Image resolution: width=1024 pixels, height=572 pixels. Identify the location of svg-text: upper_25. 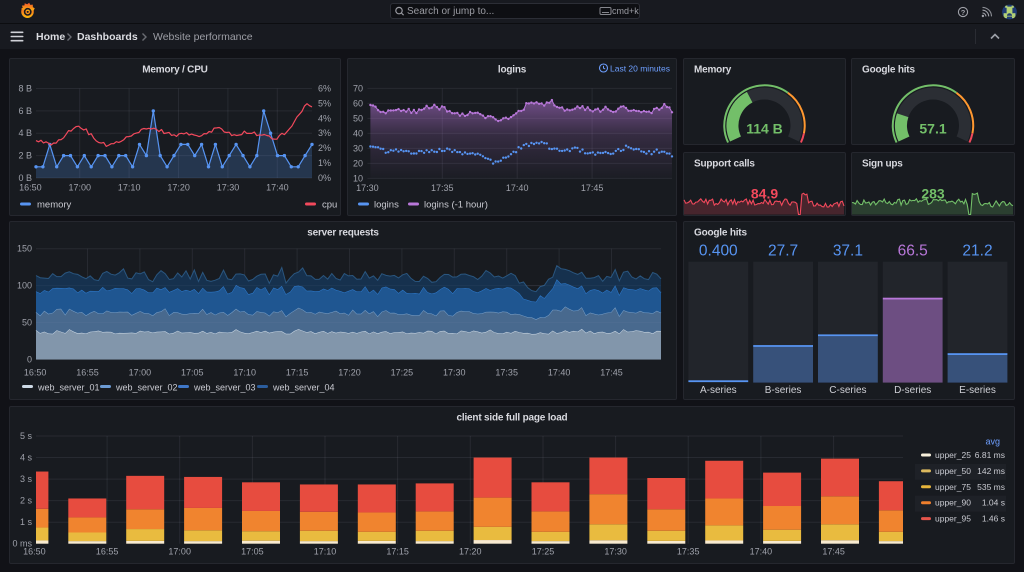
(953, 455).